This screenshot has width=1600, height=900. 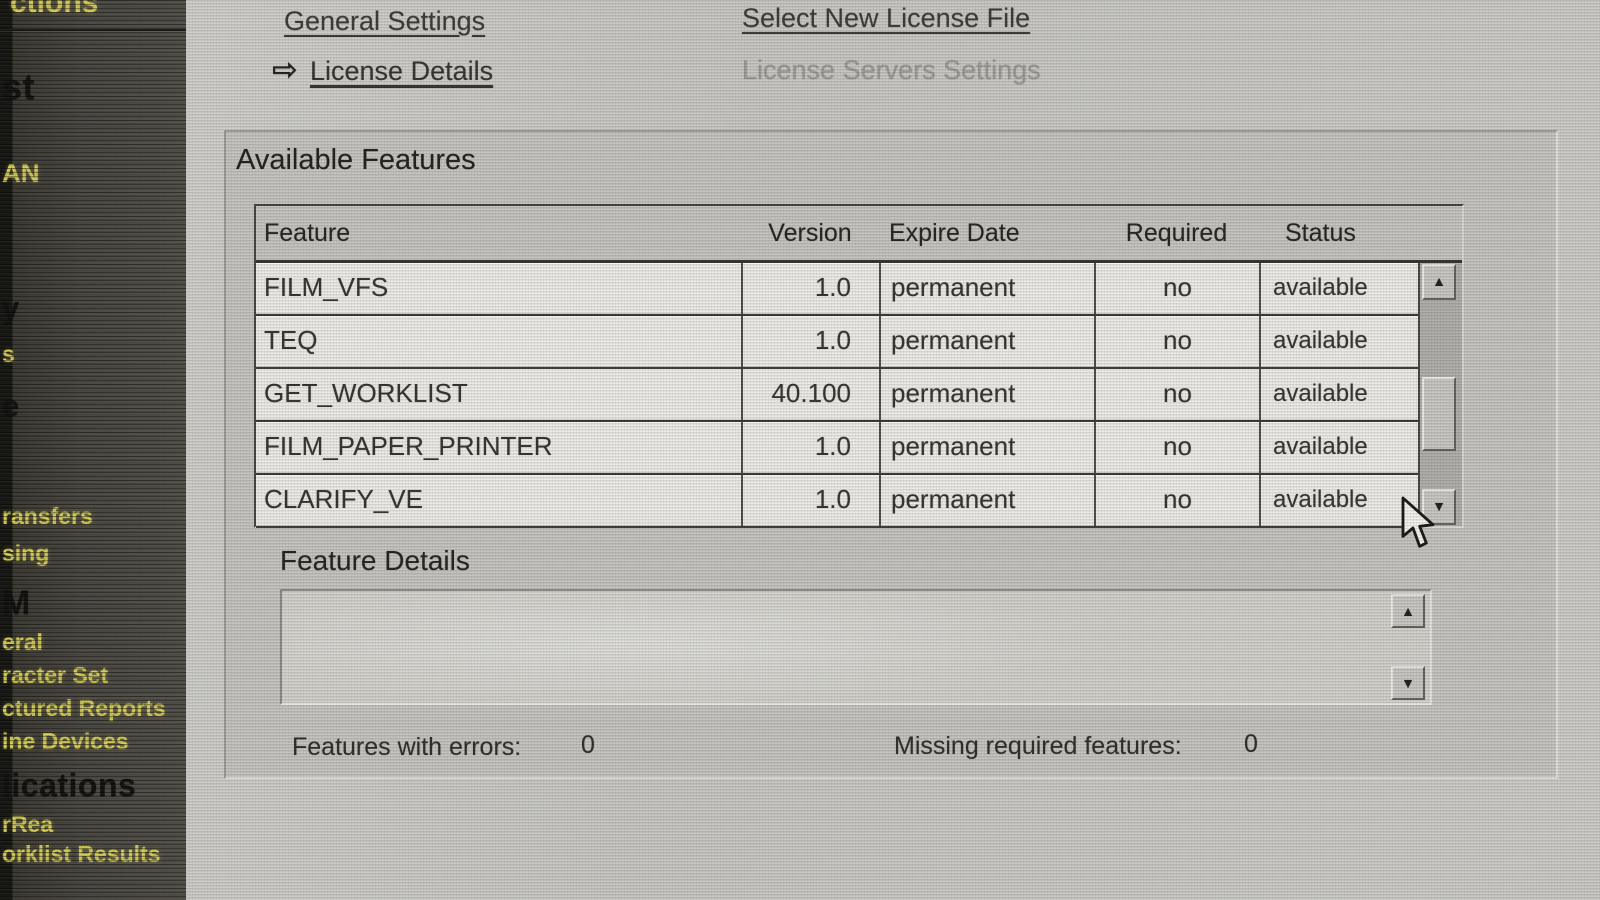 What do you see at coordinates (366, 393) in the screenshot?
I see `cell-feature: GET_WORKLIST` at bounding box center [366, 393].